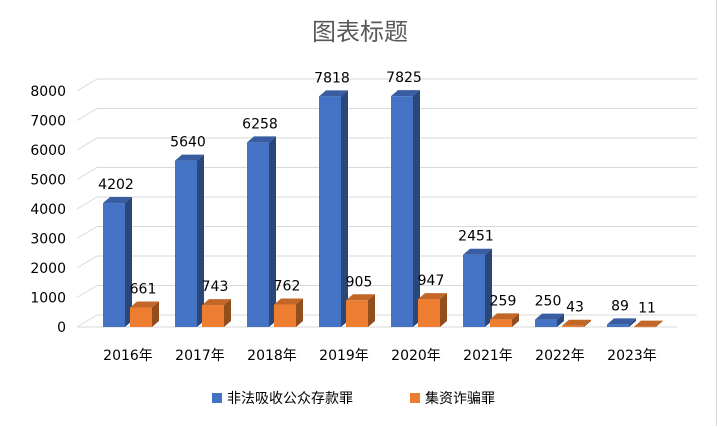 The width and height of the screenshot is (717, 427). What do you see at coordinates (476, 237) in the screenshot?
I see `data-label: 2451` at bounding box center [476, 237].